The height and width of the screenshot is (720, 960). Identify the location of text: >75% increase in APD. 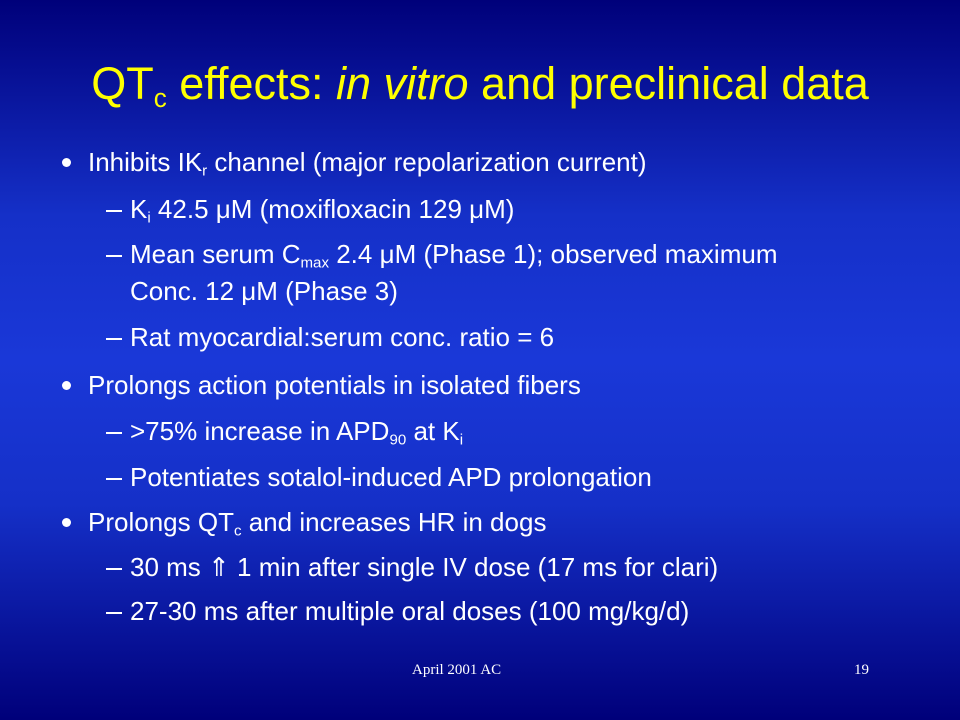
(260, 431).